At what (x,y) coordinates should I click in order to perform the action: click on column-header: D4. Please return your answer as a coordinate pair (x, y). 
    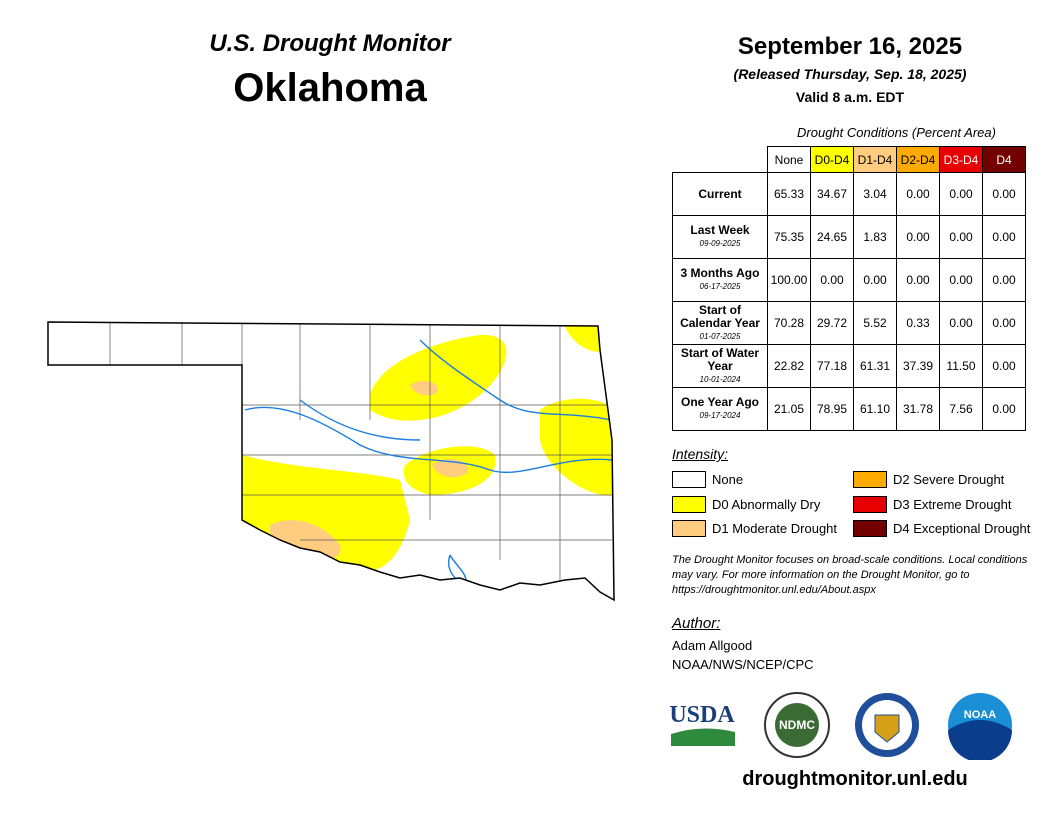
    Looking at the image, I should click on (1004, 159).